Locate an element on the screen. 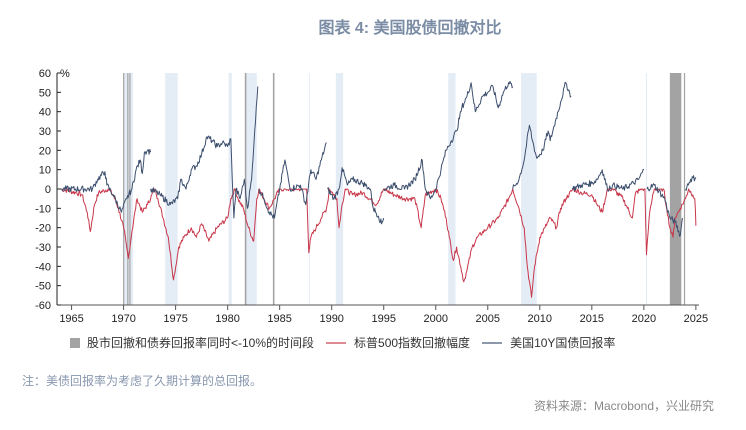 This screenshot has height=430, width=746. footnote: 注：美债回报率为考虑了久期计算的总回报。 is located at coordinates (142, 381).